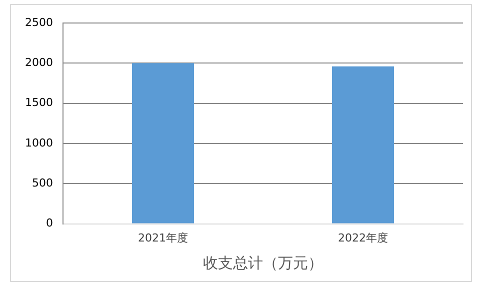 This screenshot has width=481, height=288. I want to click on x-tick-label: 2022年度, so click(363, 237).